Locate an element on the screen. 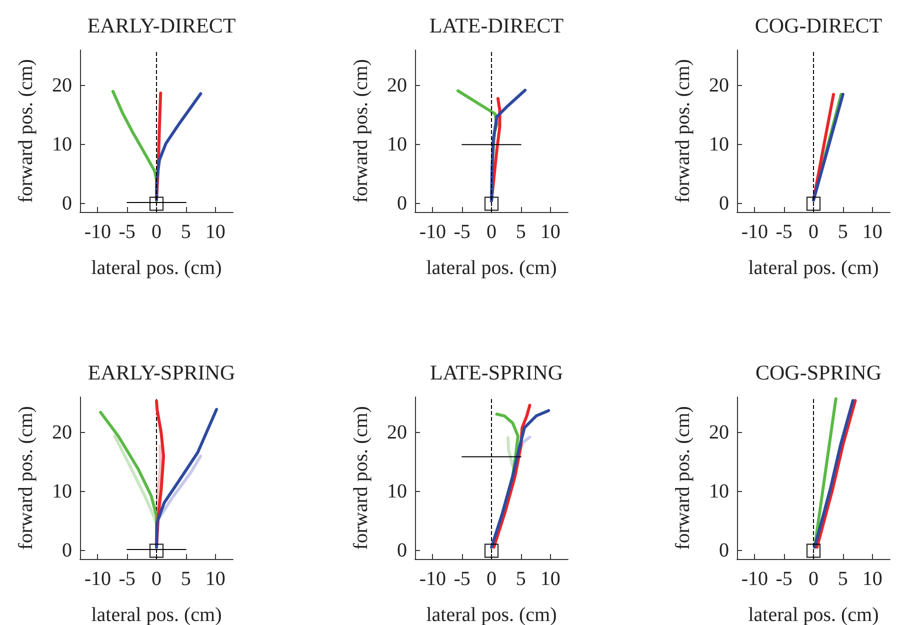 This screenshot has height=625, width=901. chart-title: COG-DIRECT is located at coordinates (818, 26).